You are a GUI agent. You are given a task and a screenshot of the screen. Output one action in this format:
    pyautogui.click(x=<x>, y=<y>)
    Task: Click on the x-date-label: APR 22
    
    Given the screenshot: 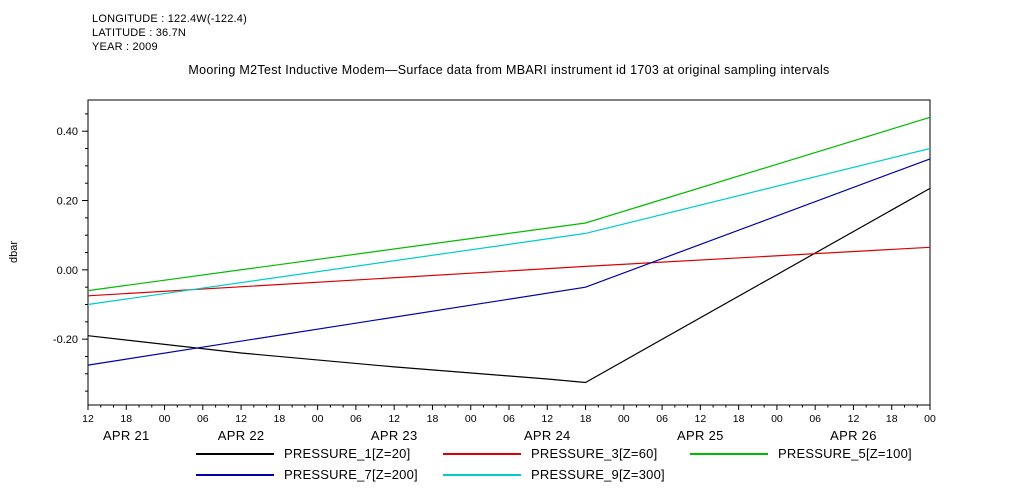 What is the action you would take?
    pyautogui.click(x=241, y=435)
    